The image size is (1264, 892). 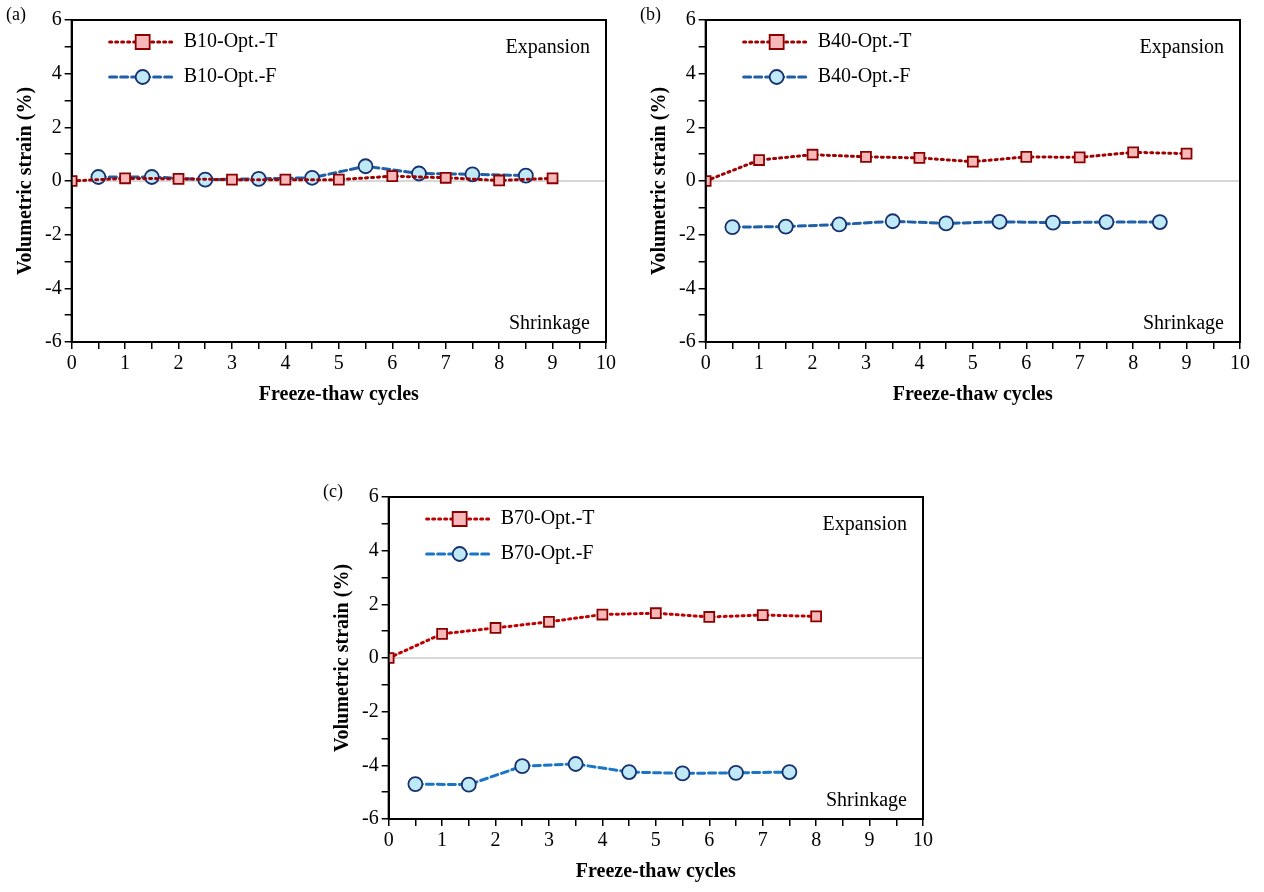 I want to click on legend-label: B40-Opt.-T, so click(x=864, y=41).